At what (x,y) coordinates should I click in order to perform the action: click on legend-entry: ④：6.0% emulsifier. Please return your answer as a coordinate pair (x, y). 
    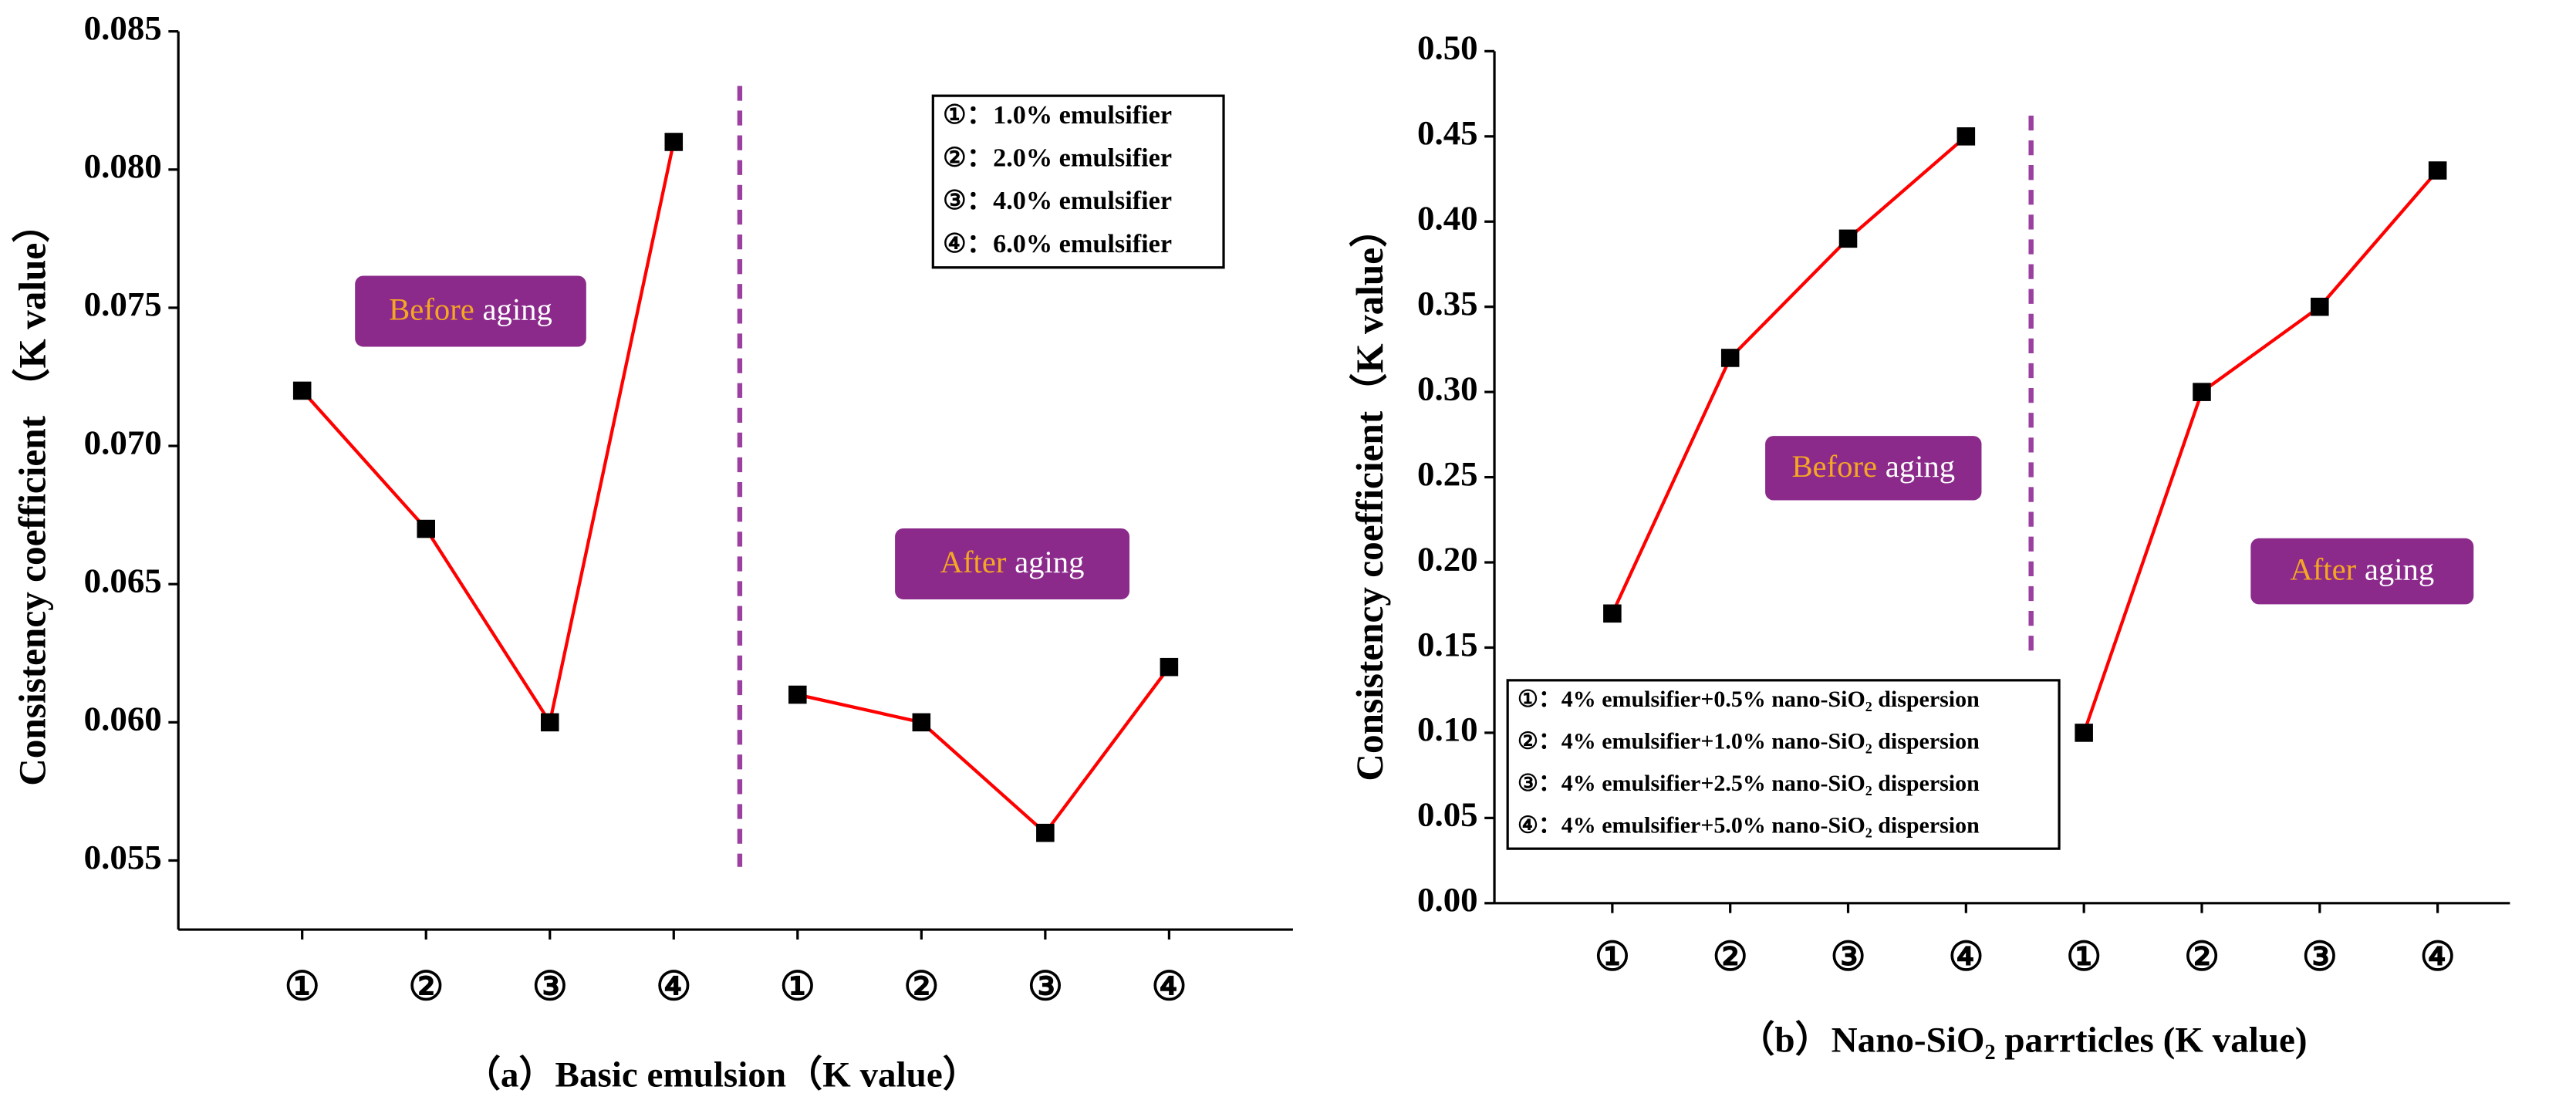
    Looking at the image, I should click on (1057, 244).